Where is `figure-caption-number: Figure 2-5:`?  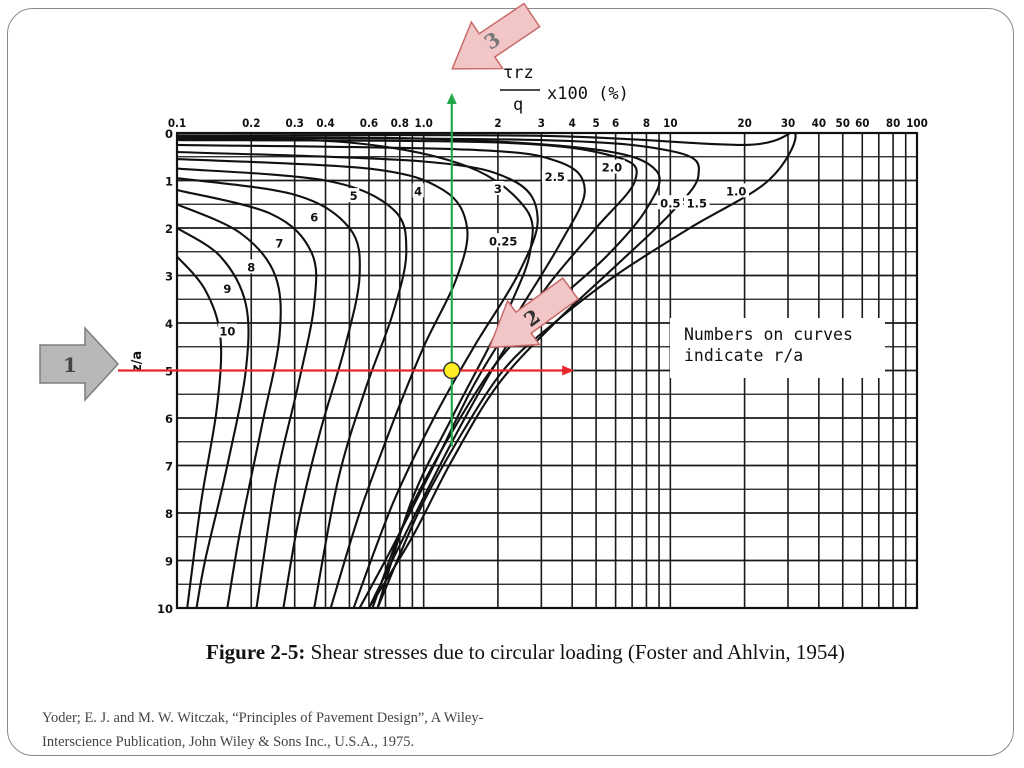 figure-caption-number: Figure 2-5: is located at coordinates (256, 652).